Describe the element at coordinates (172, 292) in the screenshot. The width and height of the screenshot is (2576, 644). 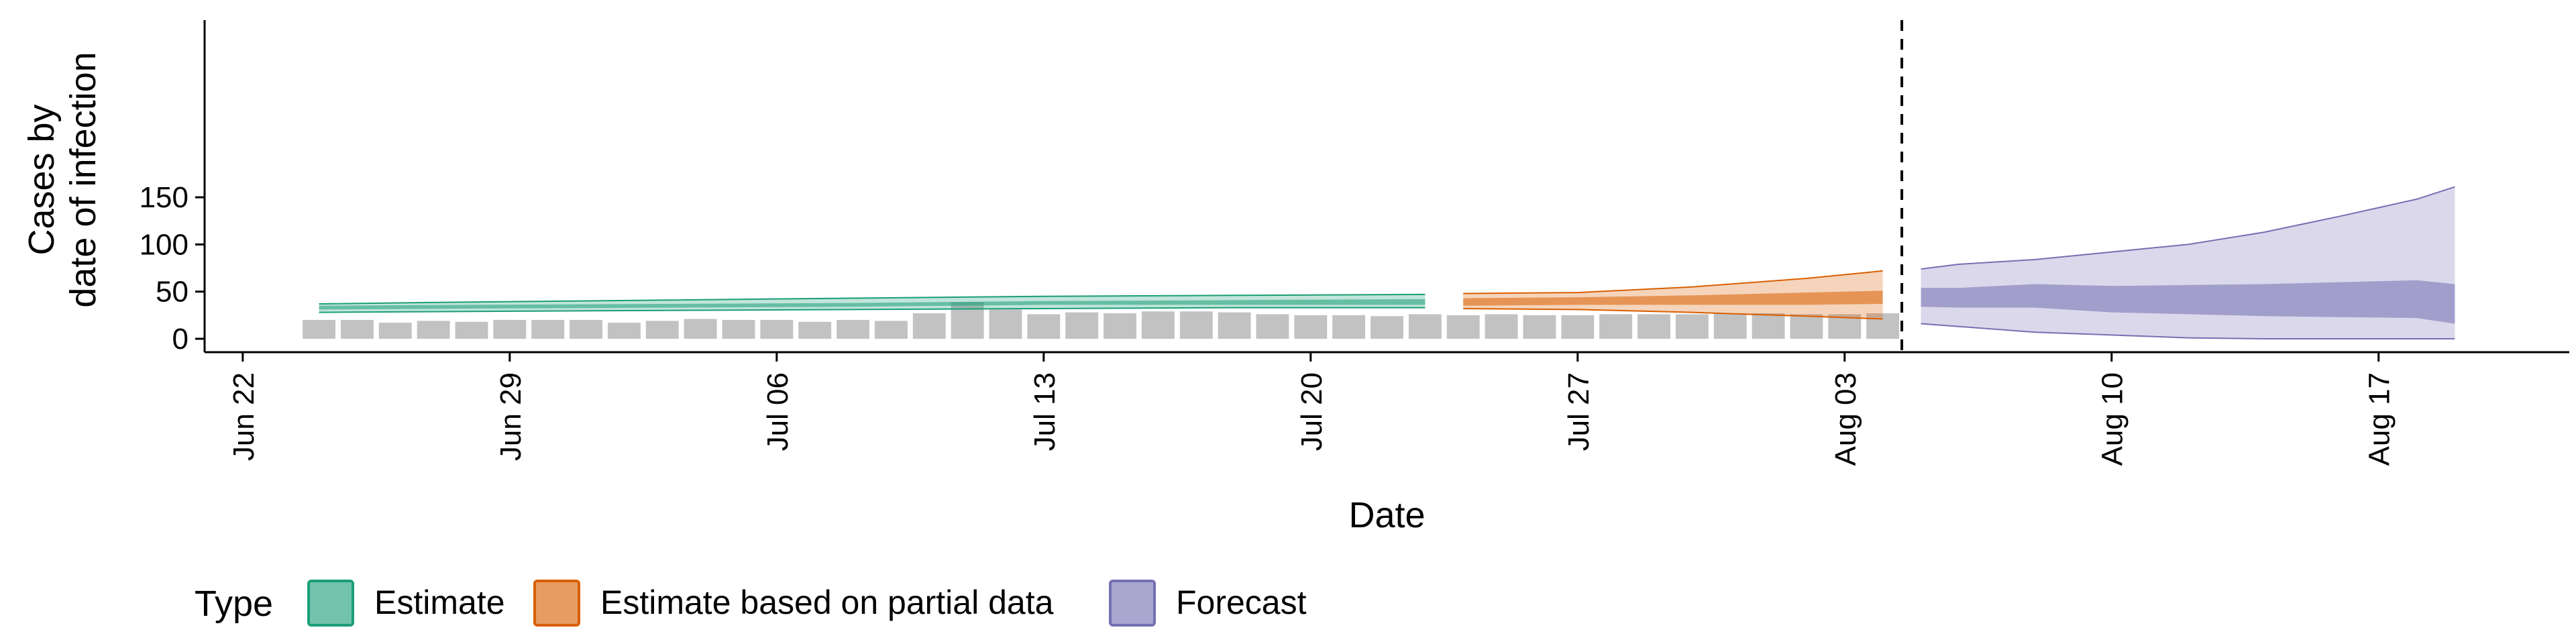
I see `y-tick-label: 50` at that location.